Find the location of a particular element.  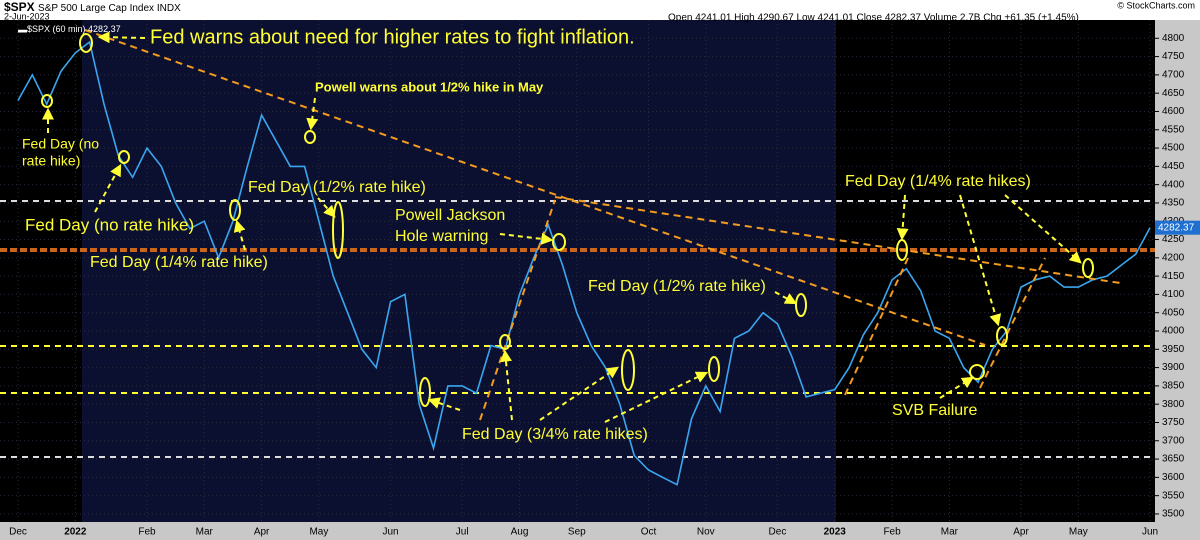

annotation: Fed Day (1/4% rate hike) is located at coordinates (179, 262).